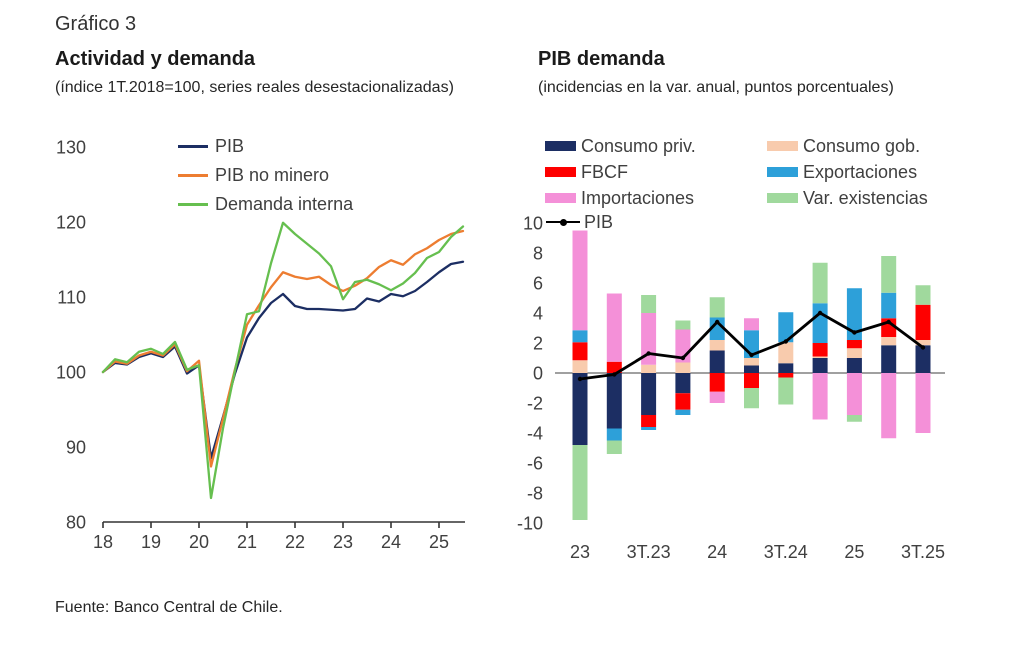 The height and width of the screenshot is (649, 1024). Describe the element at coordinates (71, 148) in the screenshot. I see `svg-text: 130` at that location.